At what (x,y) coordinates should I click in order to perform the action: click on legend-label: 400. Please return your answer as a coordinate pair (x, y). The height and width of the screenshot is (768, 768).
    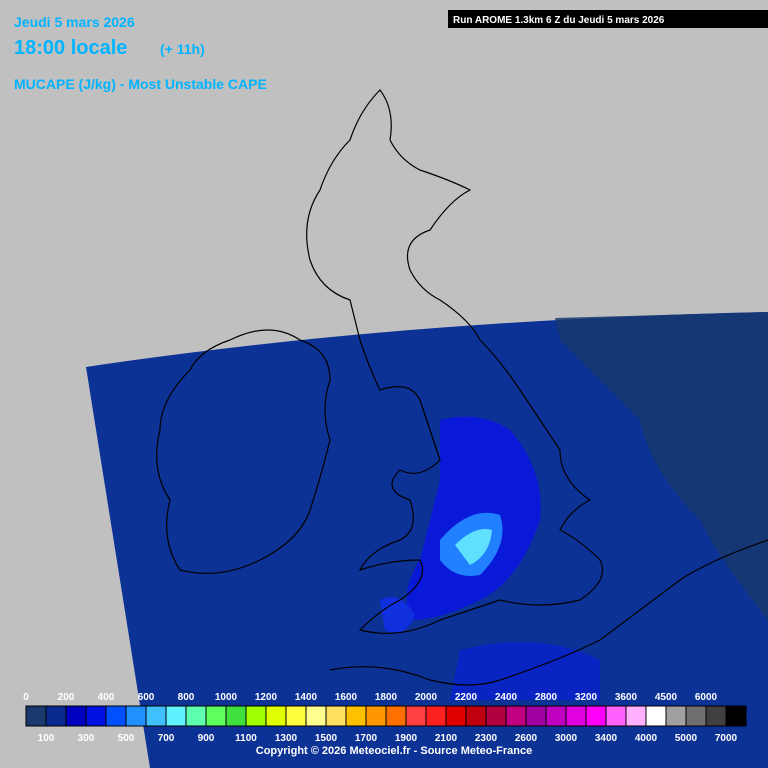
    Looking at the image, I should click on (106, 697).